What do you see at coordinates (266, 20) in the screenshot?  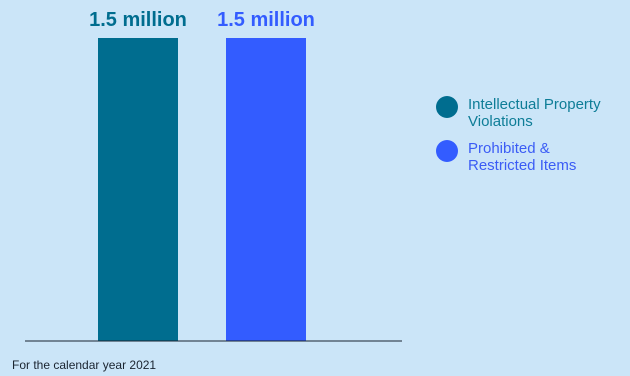 I see `bar-data-label-1: 1.5 million` at bounding box center [266, 20].